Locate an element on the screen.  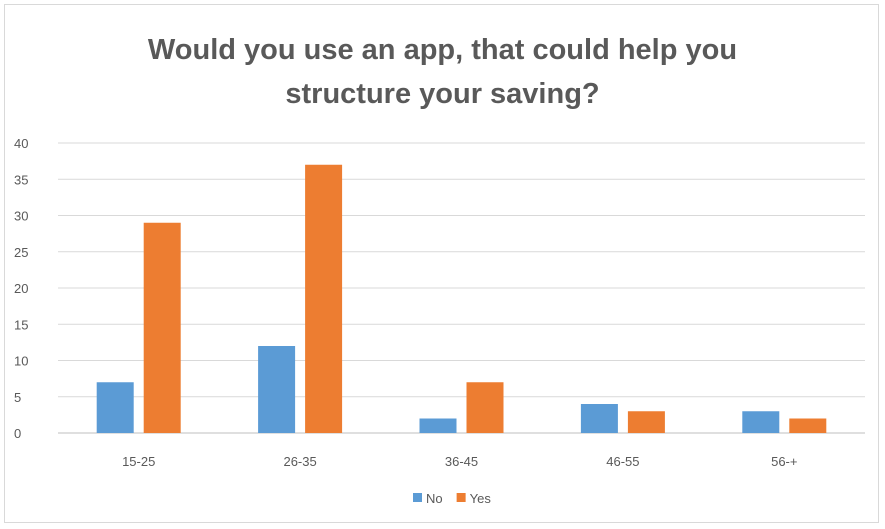
y-tick-label: 35 is located at coordinates (21, 179).